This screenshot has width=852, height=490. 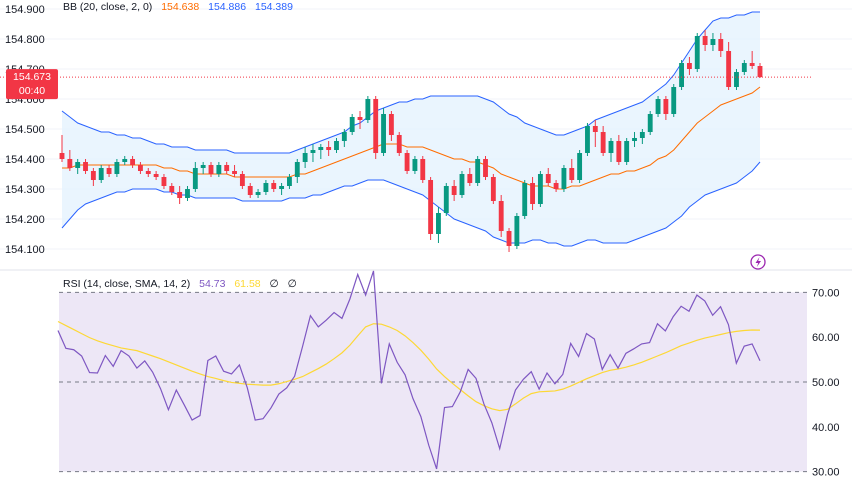 What do you see at coordinates (274, 7) in the screenshot?
I see `bb-legend-lower-value: 154.389` at bounding box center [274, 7].